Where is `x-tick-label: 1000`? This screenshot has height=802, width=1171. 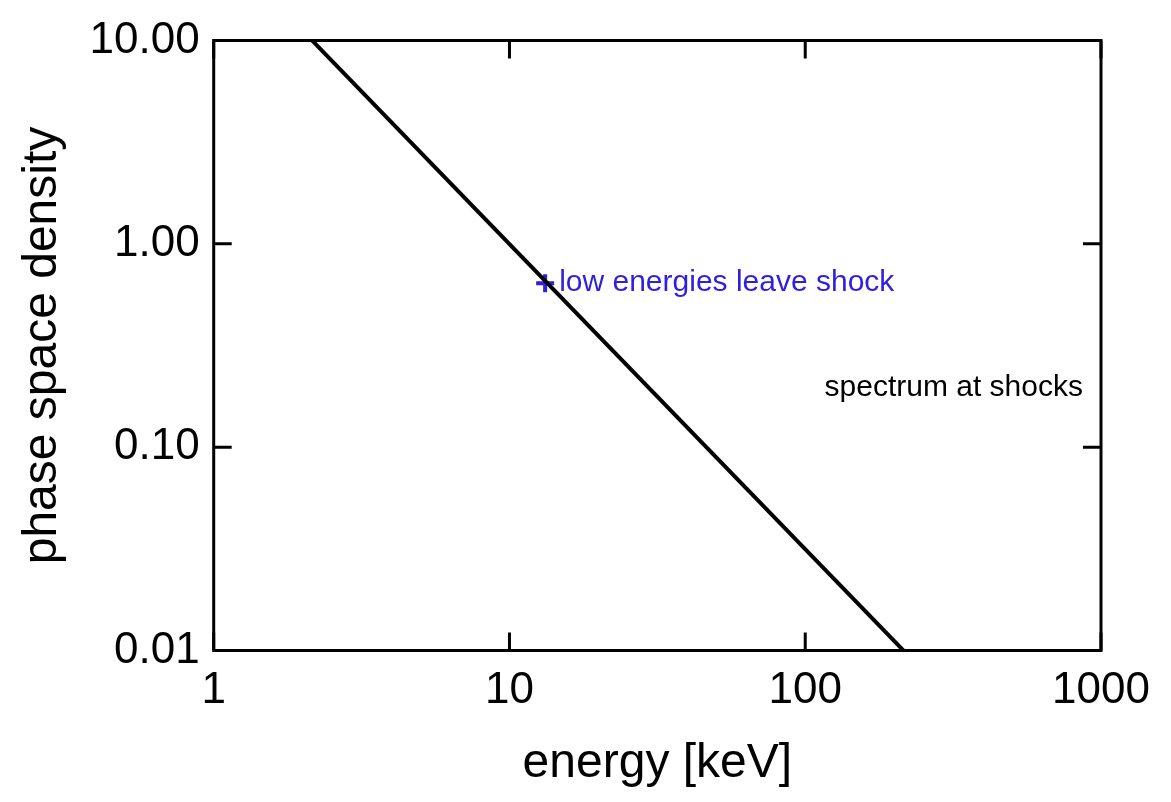 x-tick-label: 1000 is located at coordinates (1101, 688).